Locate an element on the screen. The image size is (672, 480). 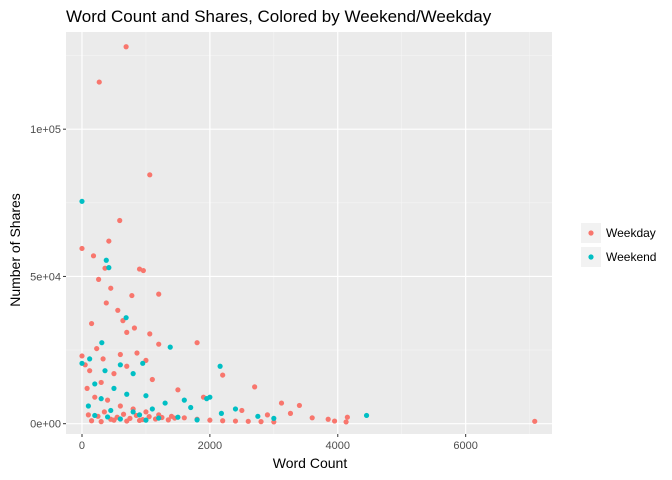
y-tick-label: 1e+05 is located at coordinates (45, 130).